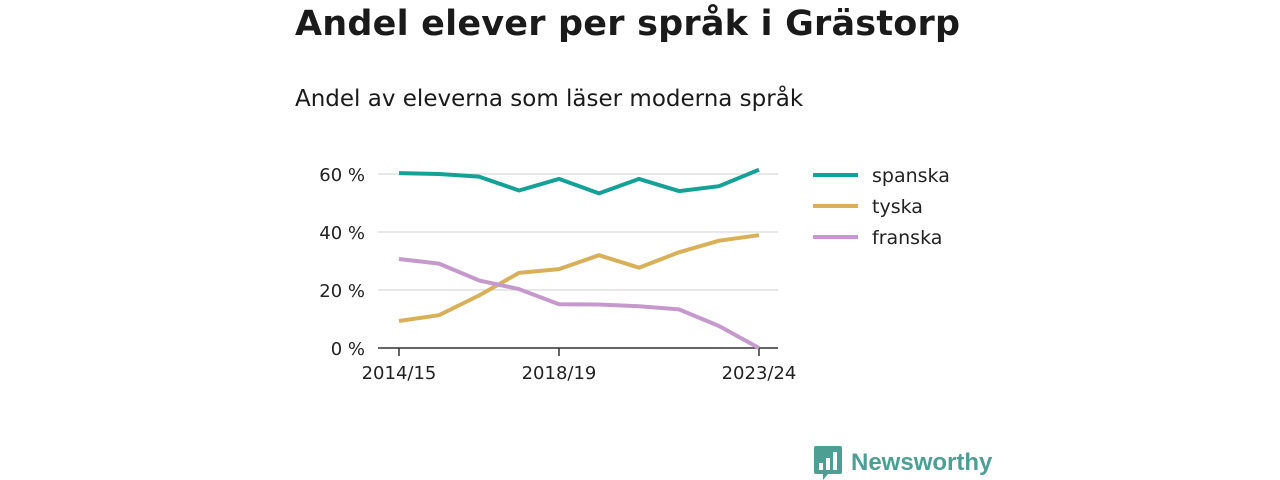 The width and height of the screenshot is (1280, 480). What do you see at coordinates (828, 463) in the screenshot?
I see `bar-chart-speech-bubble-icon` at bounding box center [828, 463].